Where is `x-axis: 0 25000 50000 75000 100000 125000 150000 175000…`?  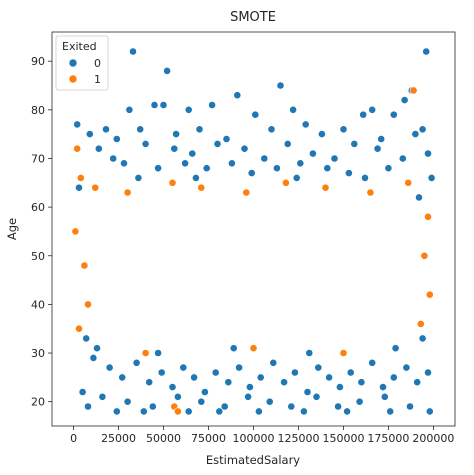 x-axis: 0 25000 50000 75000 100000 125000 150000 175000… is located at coordinates (262, 435).